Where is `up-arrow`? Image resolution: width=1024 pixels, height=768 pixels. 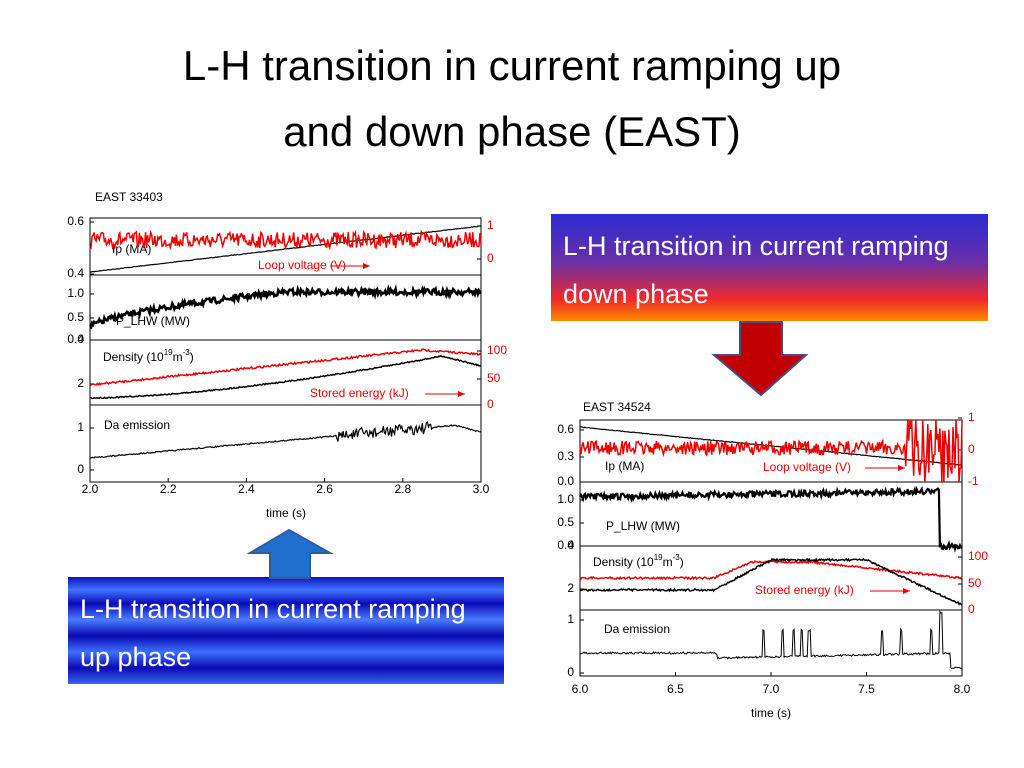
up-arrow is located at coordinates (290, 553).